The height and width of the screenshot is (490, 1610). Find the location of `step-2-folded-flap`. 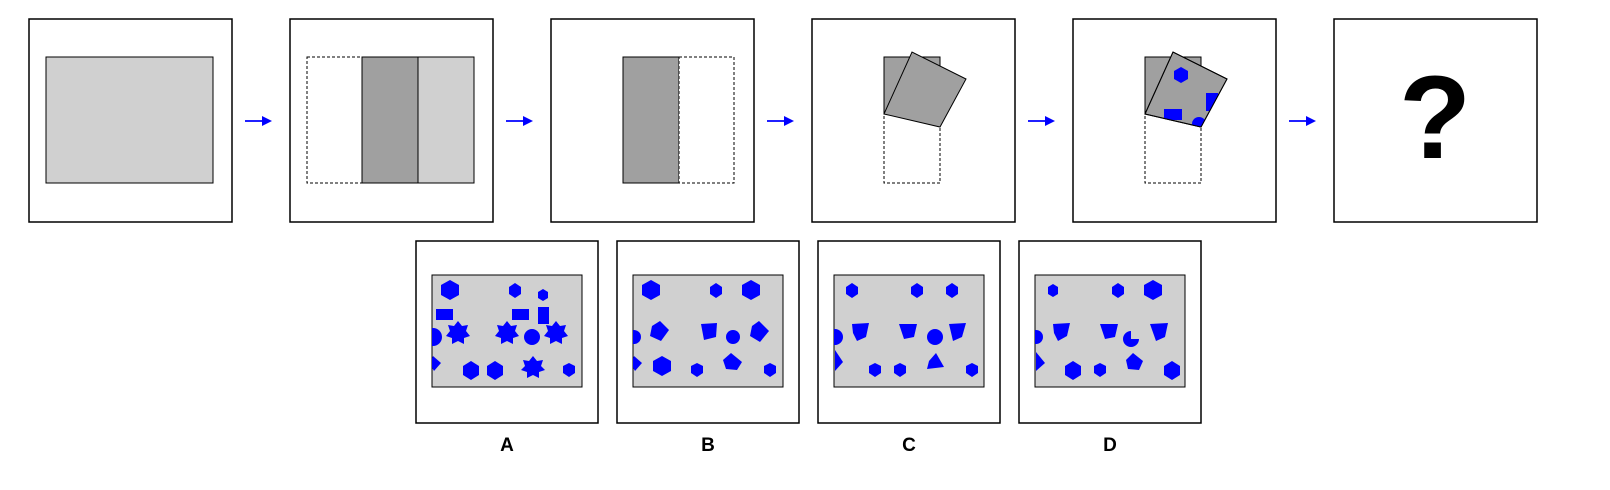

step-2-folded-flap is located at coordinates (390, 120).